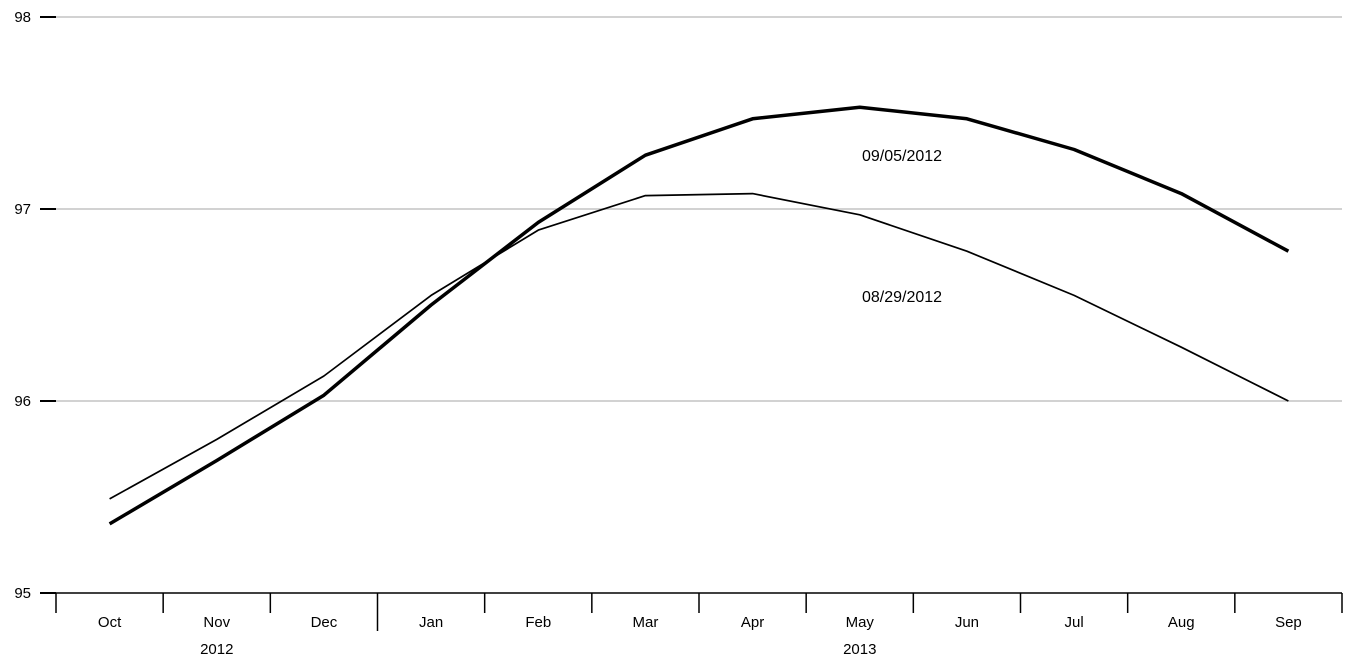  I want to click on x-tick-label-may: May, so click(860, 622).